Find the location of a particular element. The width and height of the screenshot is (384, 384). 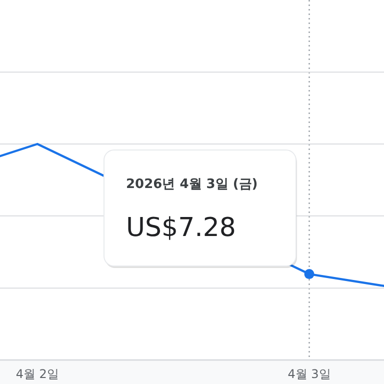

x-tick-label: 4월 3일 is located at coordinates (309, 374).